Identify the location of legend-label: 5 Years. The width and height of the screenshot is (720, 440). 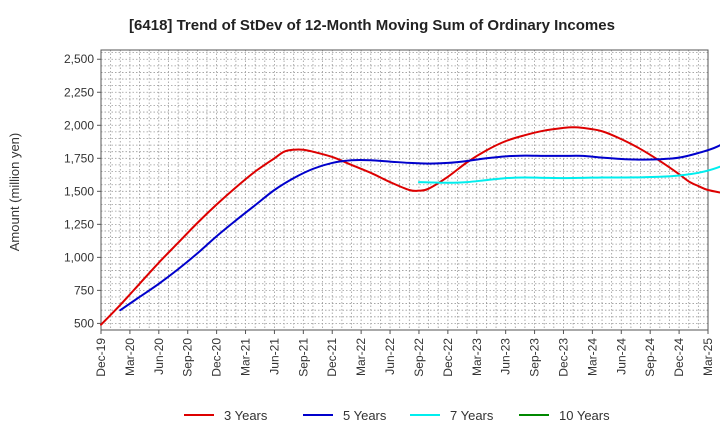
(365, 415).